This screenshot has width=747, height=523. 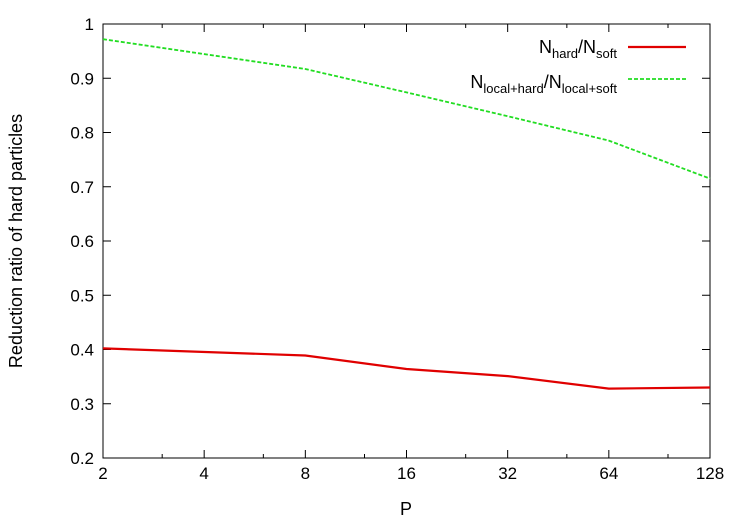 I want to click on y-axis-title: Reduction ratio of hard particles, so click(x=16, y=241).